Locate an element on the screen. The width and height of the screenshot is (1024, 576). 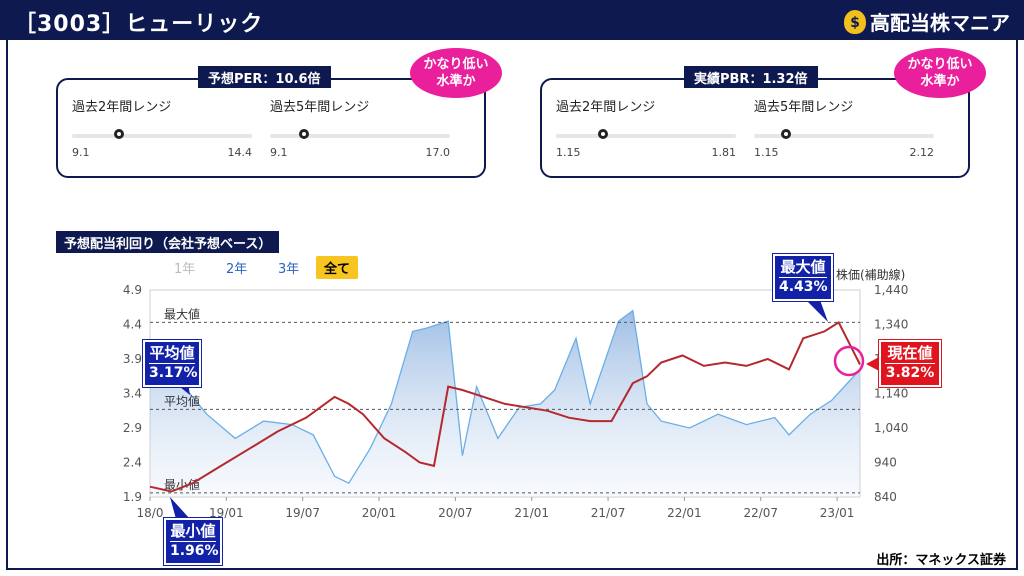
callout-value: 3.17% is located at coordinates (173, 372).